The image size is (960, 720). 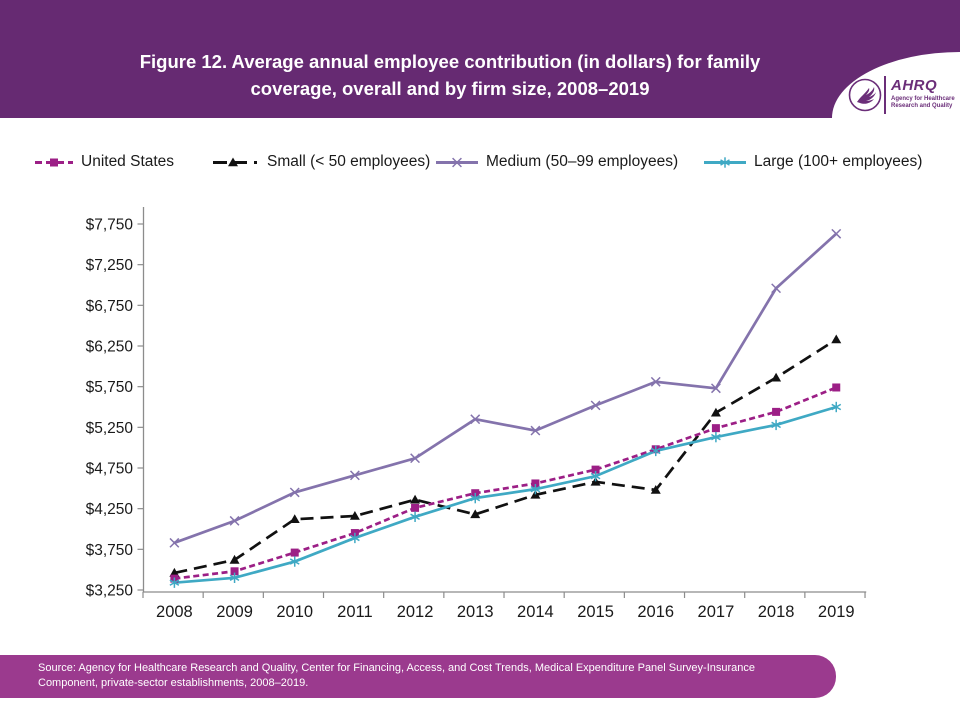 What do you see at coordinates (110, 591) in the screenshot?
I see `svg-text: $3,250` at bounding box center [110, 591].